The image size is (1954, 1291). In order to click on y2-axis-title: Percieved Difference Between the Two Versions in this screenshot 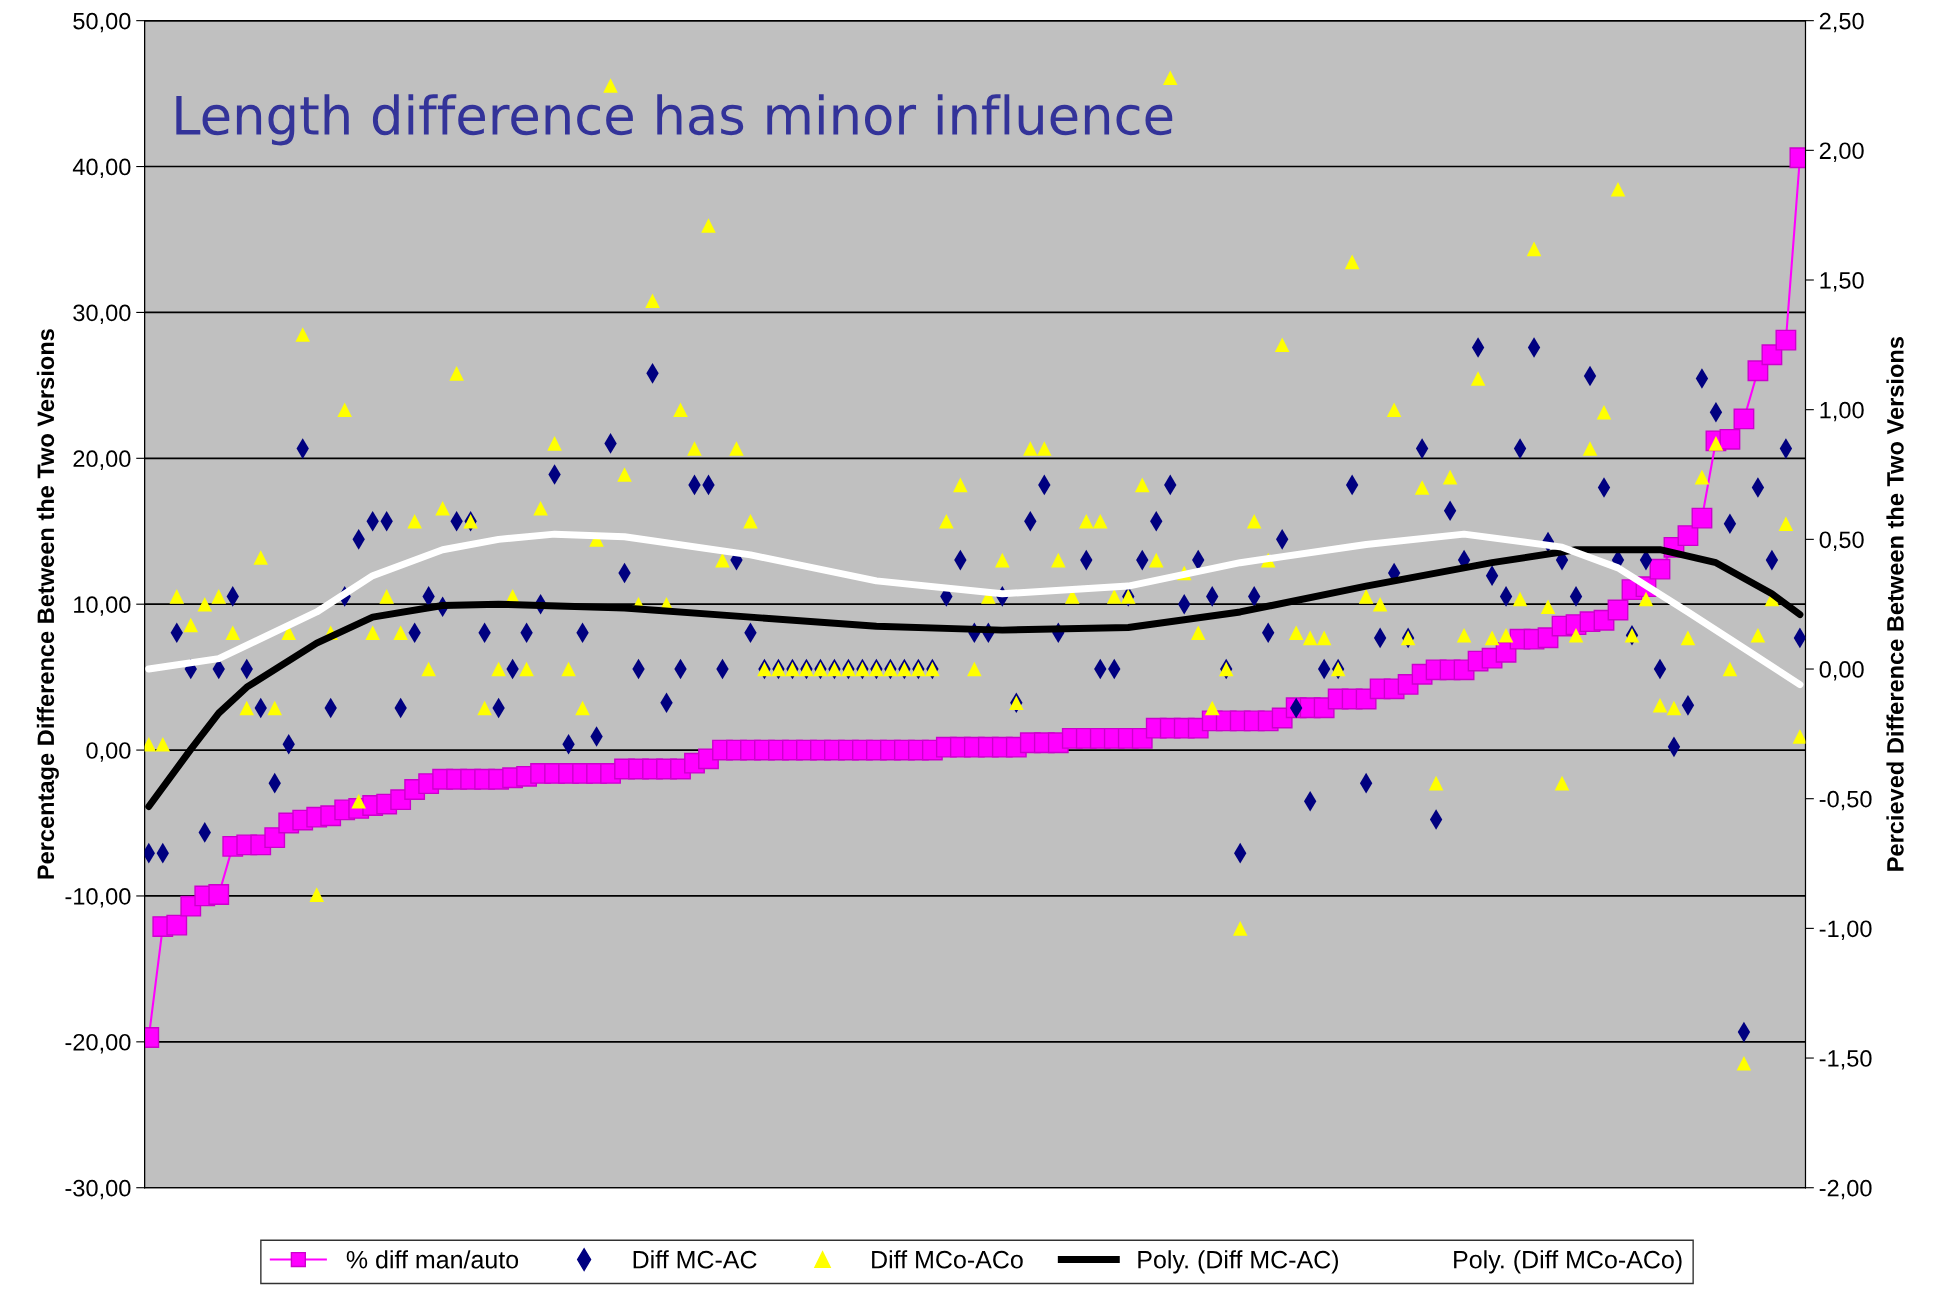, I will do `click(1895, 604)`.